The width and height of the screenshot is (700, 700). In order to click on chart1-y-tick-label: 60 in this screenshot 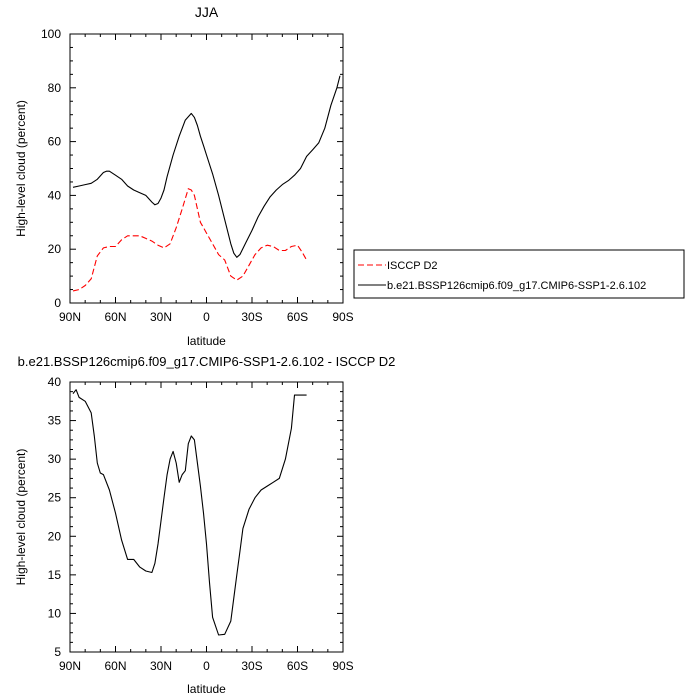, I will do `click(55, 142)`.